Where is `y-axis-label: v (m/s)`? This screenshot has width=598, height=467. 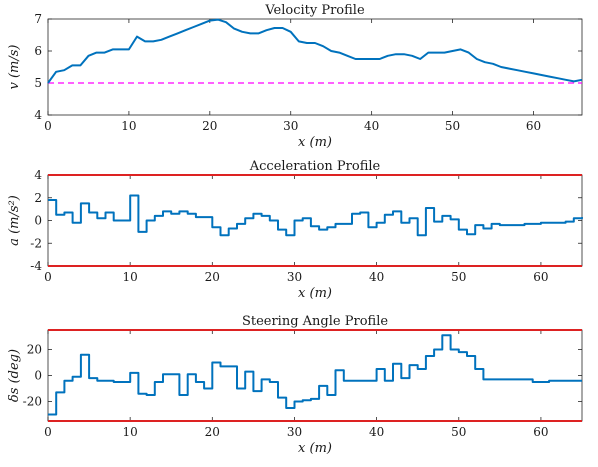 y-axis-label: v (m/s) is located at coordinates (14, 67).